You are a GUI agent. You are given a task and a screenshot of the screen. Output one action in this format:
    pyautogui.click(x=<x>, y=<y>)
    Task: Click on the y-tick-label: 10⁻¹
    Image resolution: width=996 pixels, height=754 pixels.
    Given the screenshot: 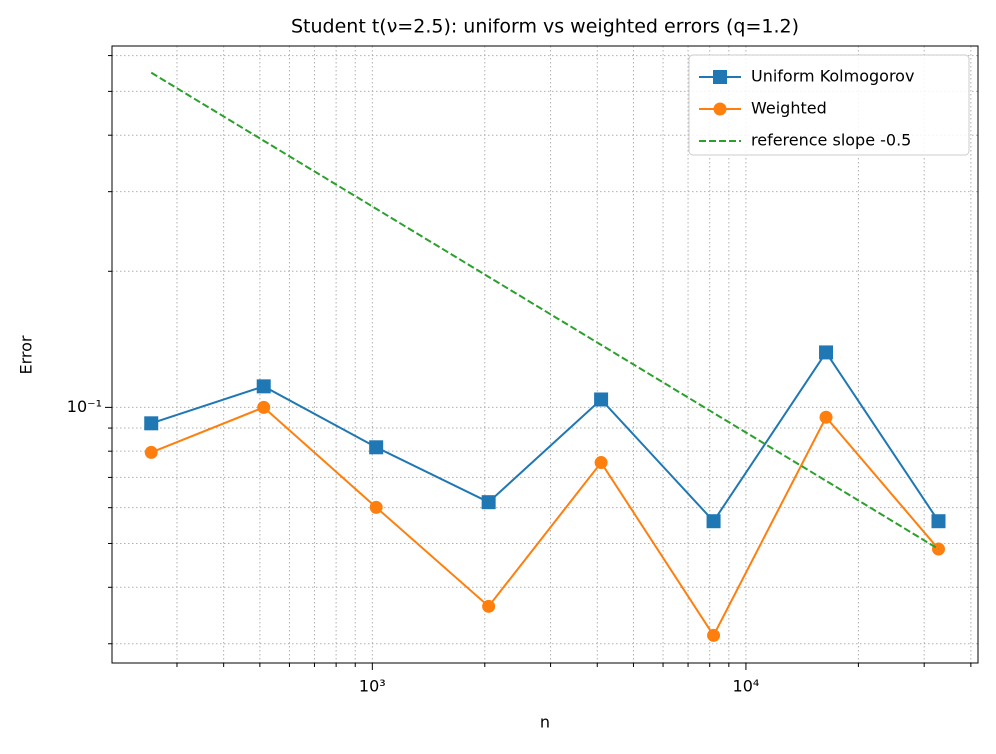 What is the action you would take?
    pyautogui.click(x=84, y=406)
    